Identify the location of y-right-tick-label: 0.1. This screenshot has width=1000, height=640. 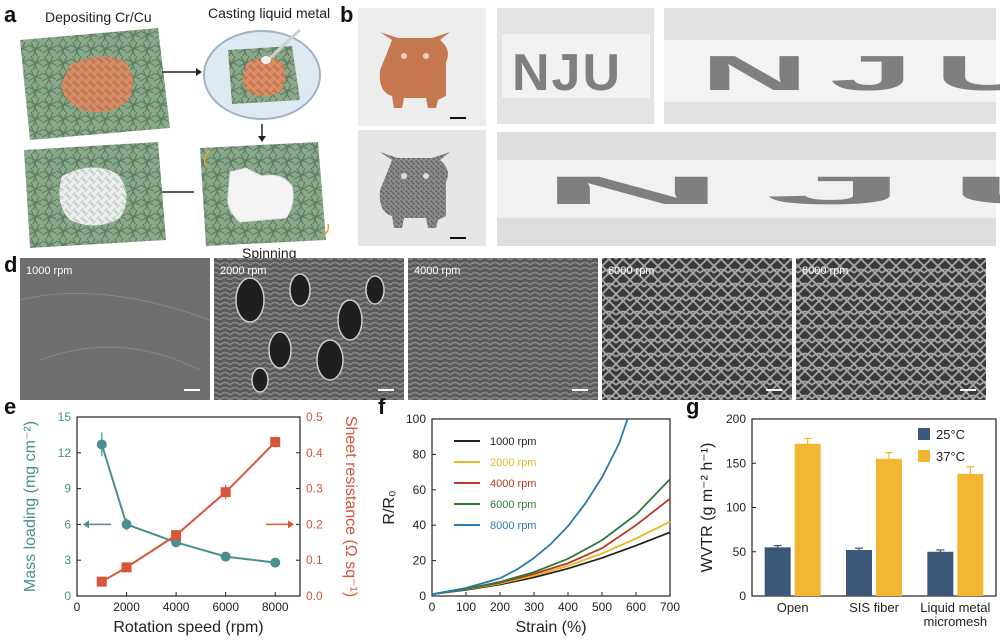
(314, 560).